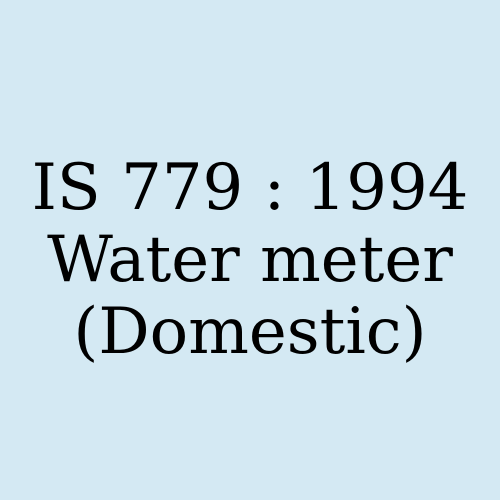 The image size is (500, 500). What do you see at coordinates (250, 188) in the screenshot?
I see `standard-number: IS 779 : 1994` at bounding box center [250, 188].